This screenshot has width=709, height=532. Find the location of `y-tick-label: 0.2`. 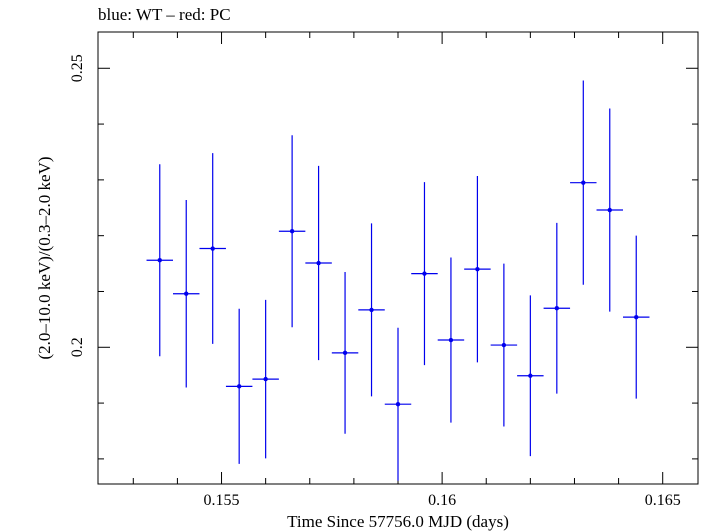

y-tick-label: 0.2 is located at coordinates (77, 347).